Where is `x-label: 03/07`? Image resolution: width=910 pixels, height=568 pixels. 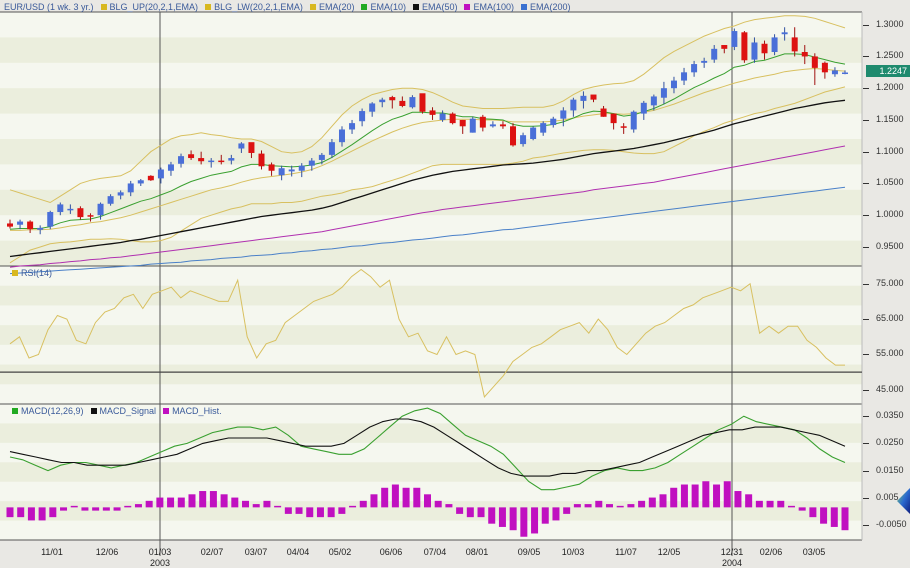
x-label: 03/07 is located at coordinates (256, 552).